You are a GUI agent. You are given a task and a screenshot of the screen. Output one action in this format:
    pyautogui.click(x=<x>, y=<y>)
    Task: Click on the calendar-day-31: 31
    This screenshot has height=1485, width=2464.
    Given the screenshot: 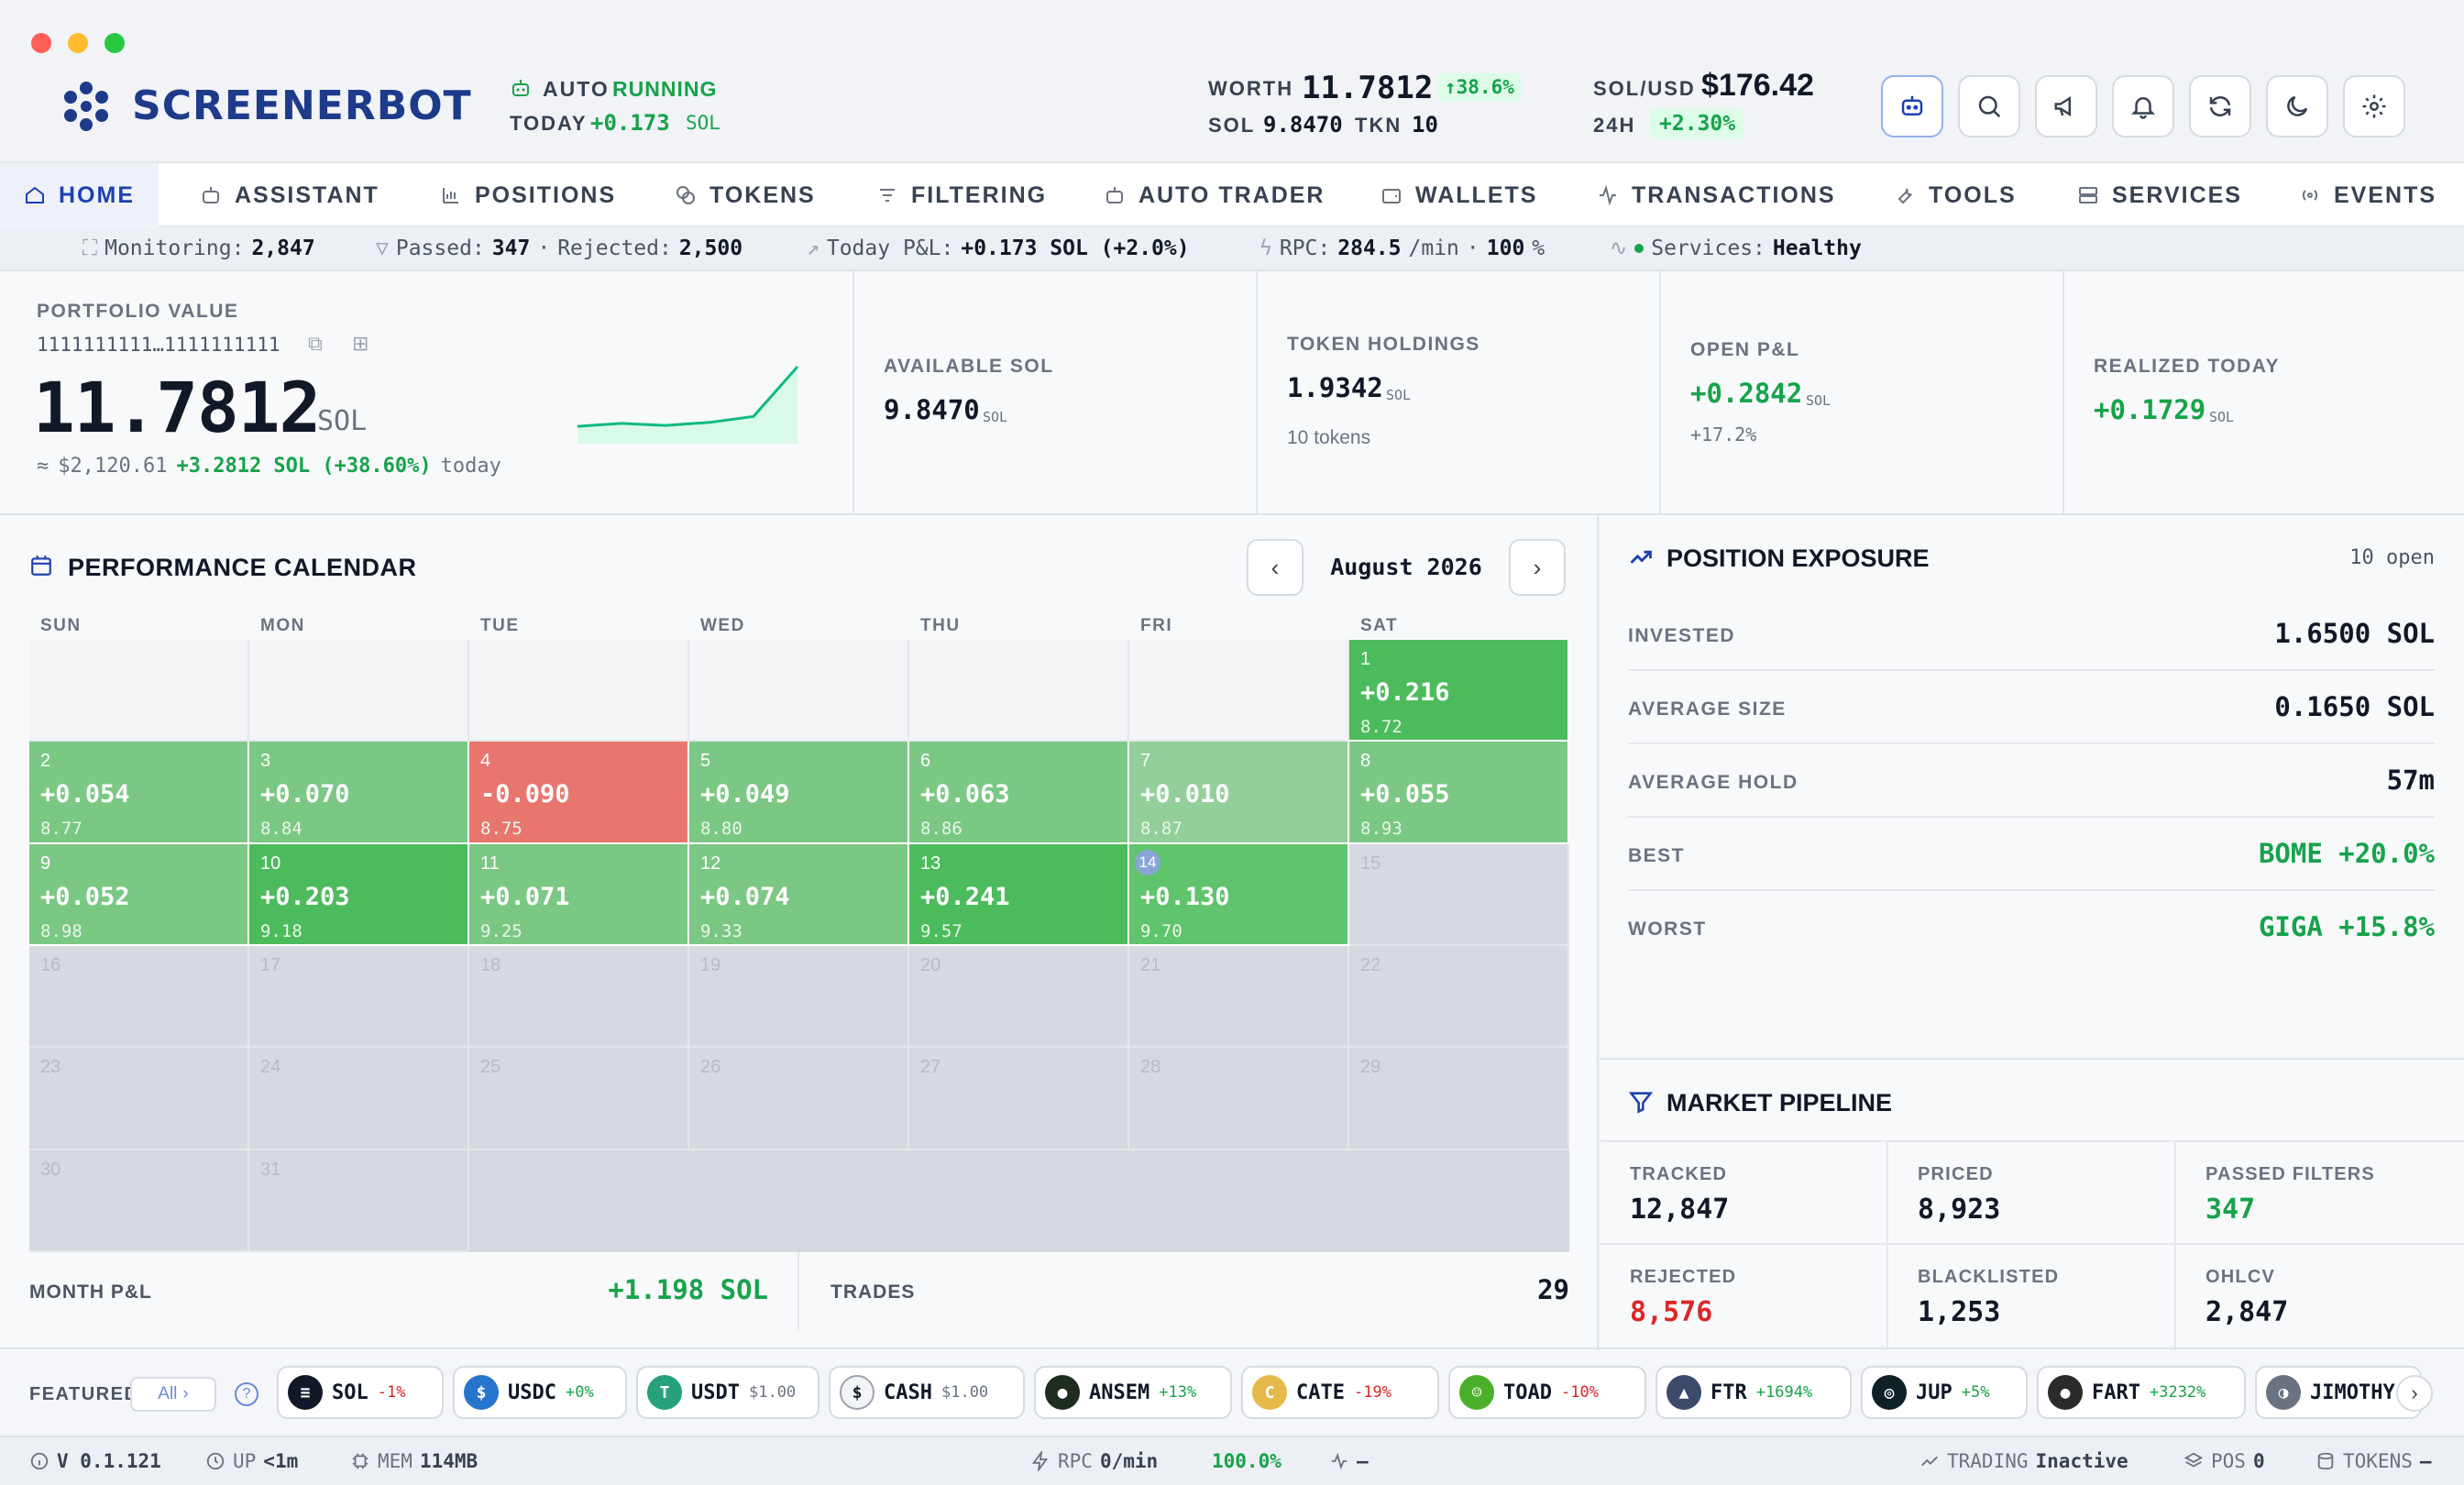 What is the action you would take?
    pyautogui.click(x=359, y=1201)
    